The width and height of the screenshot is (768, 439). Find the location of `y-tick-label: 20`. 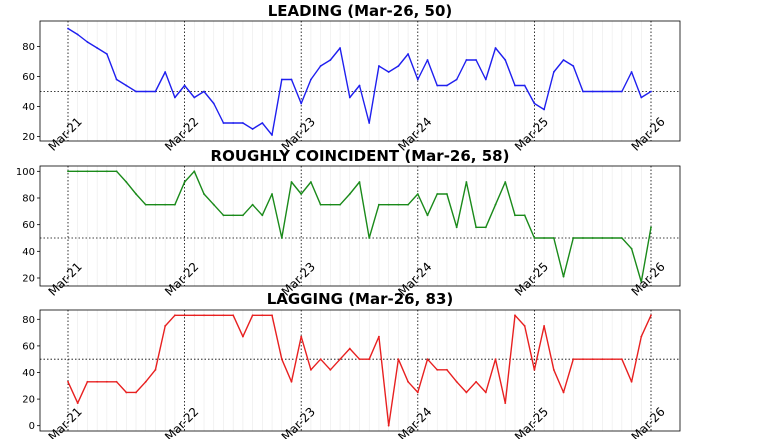

y-tick-label: 20 is located at coordinates (28, 400).